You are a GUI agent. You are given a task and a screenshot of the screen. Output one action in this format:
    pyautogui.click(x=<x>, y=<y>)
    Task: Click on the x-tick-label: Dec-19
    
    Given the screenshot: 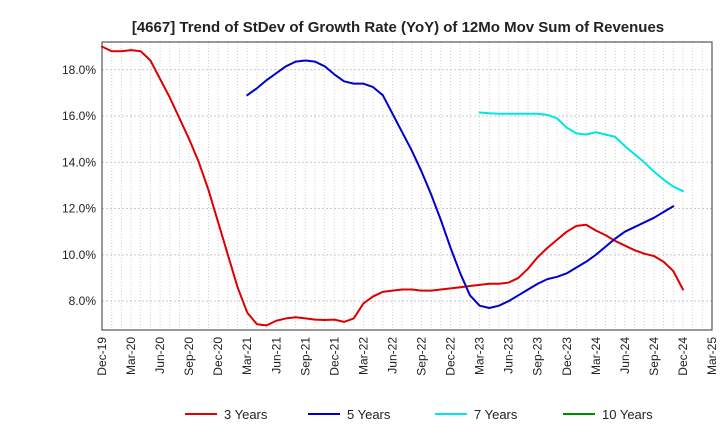 What is the action you would take?
    pyautogui.click(x=102, y=356)
    